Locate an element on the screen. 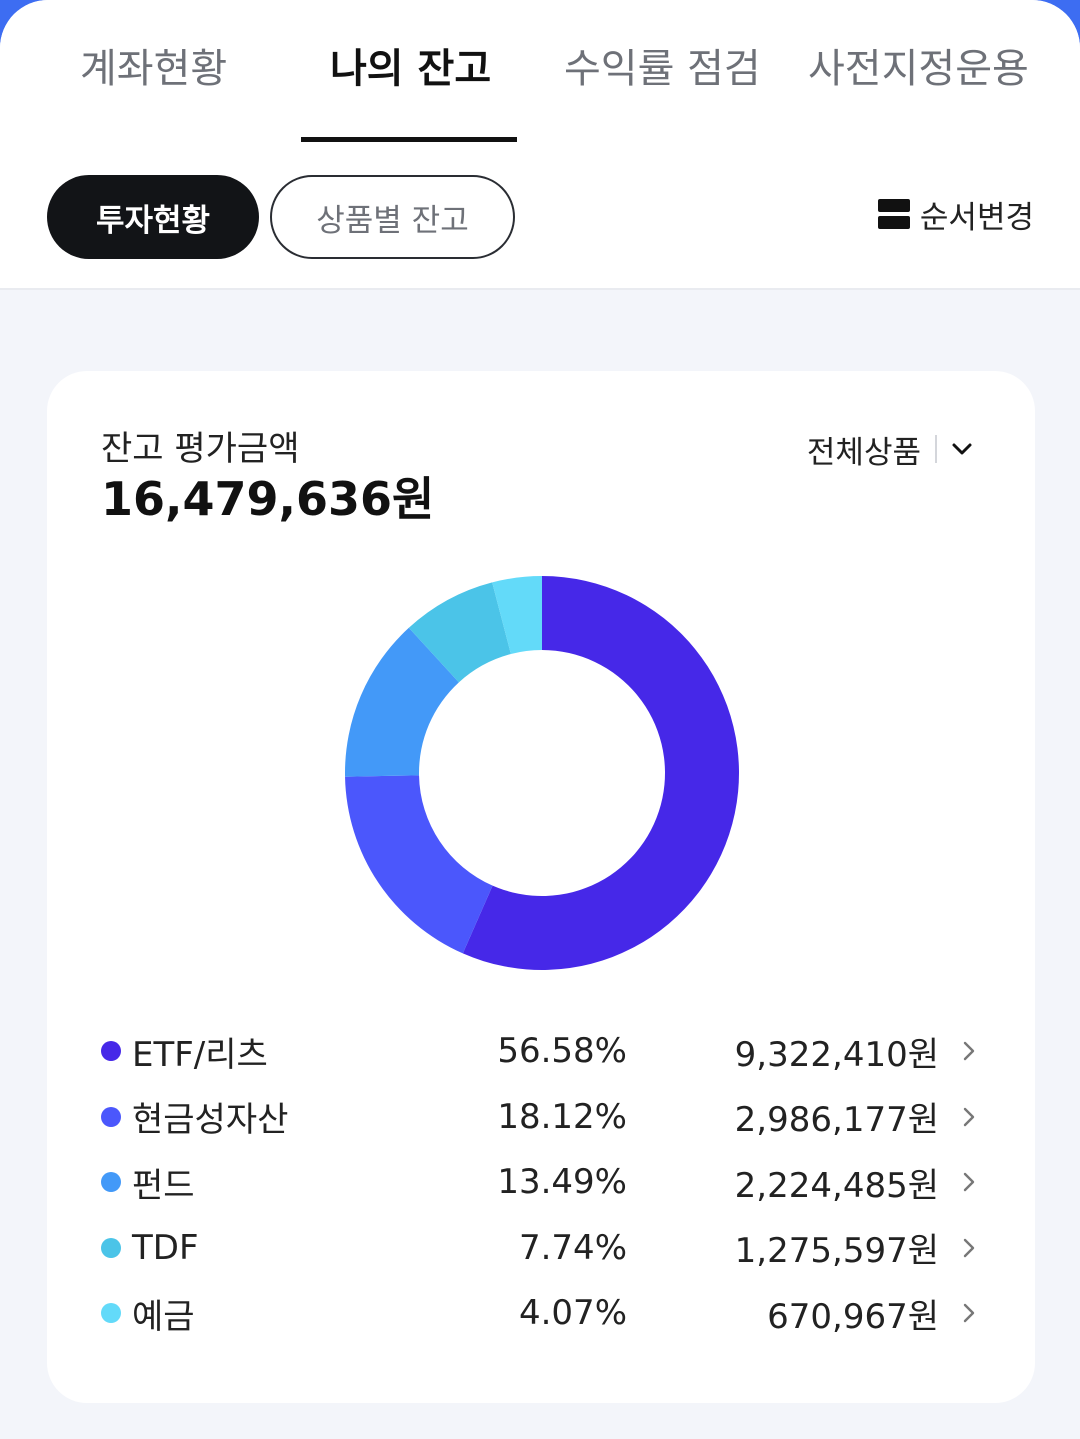 Image resolution: width=1080 pixels, height=1439 pixels. legend-percent: 18.12% is located at coordinates (562, 1116).